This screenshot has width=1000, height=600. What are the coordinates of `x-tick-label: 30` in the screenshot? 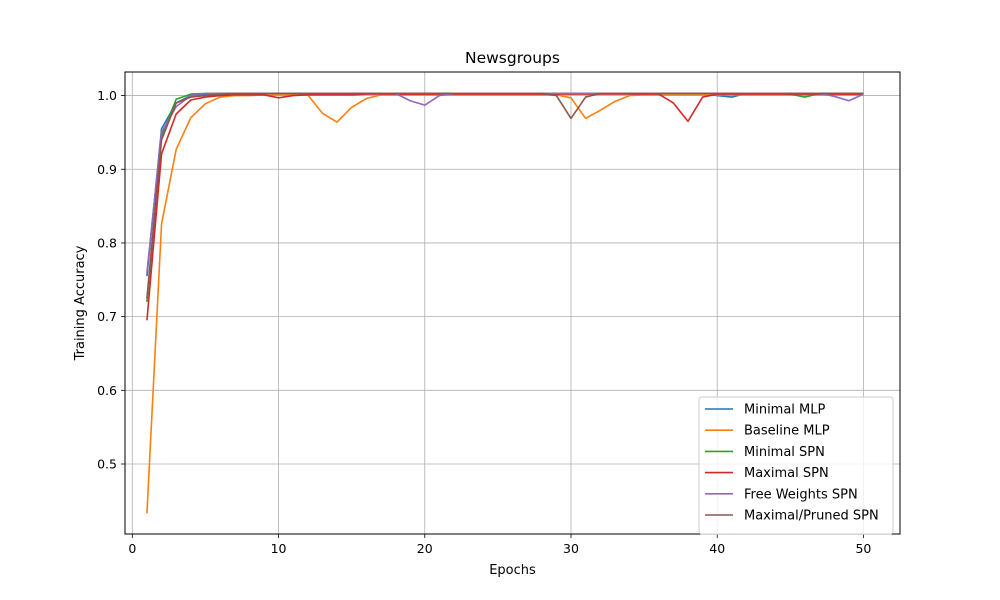 It's located at (571, 548).